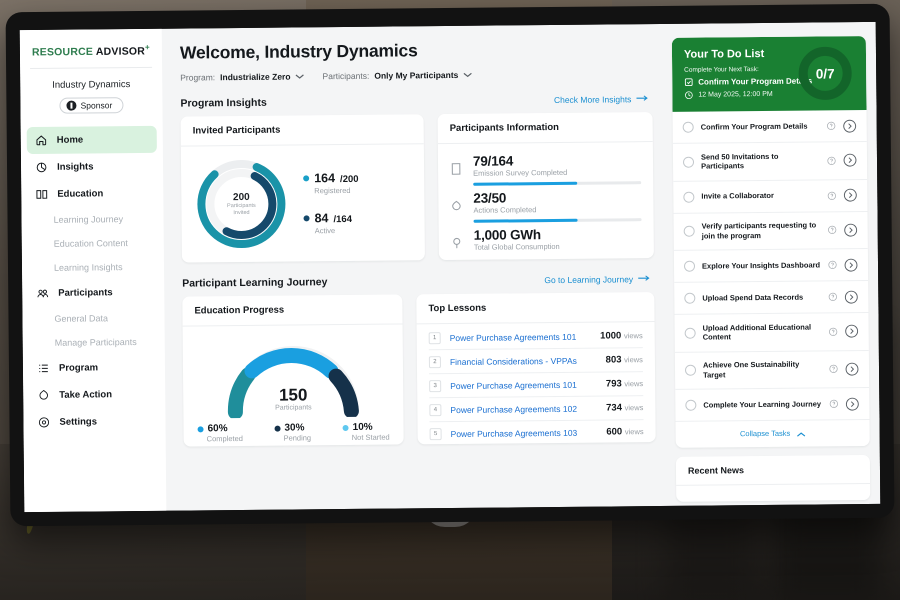  What do you see at coordinates (753, 297) in the screenshot?
I see `task-label: Upload Spend Data Records` at bounding box center [753, 297].